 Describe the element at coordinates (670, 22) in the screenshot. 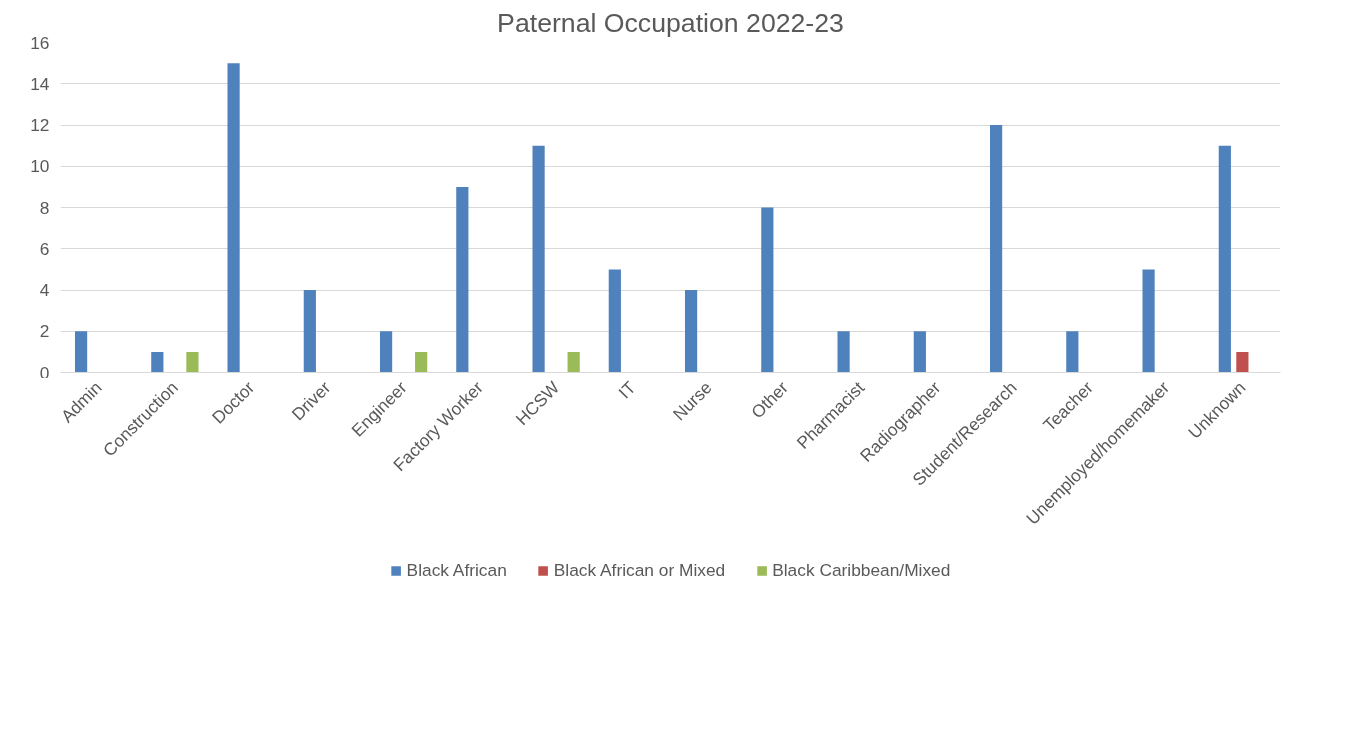

I see `chart-title: Paternal Occupation 2022-23` at that location.